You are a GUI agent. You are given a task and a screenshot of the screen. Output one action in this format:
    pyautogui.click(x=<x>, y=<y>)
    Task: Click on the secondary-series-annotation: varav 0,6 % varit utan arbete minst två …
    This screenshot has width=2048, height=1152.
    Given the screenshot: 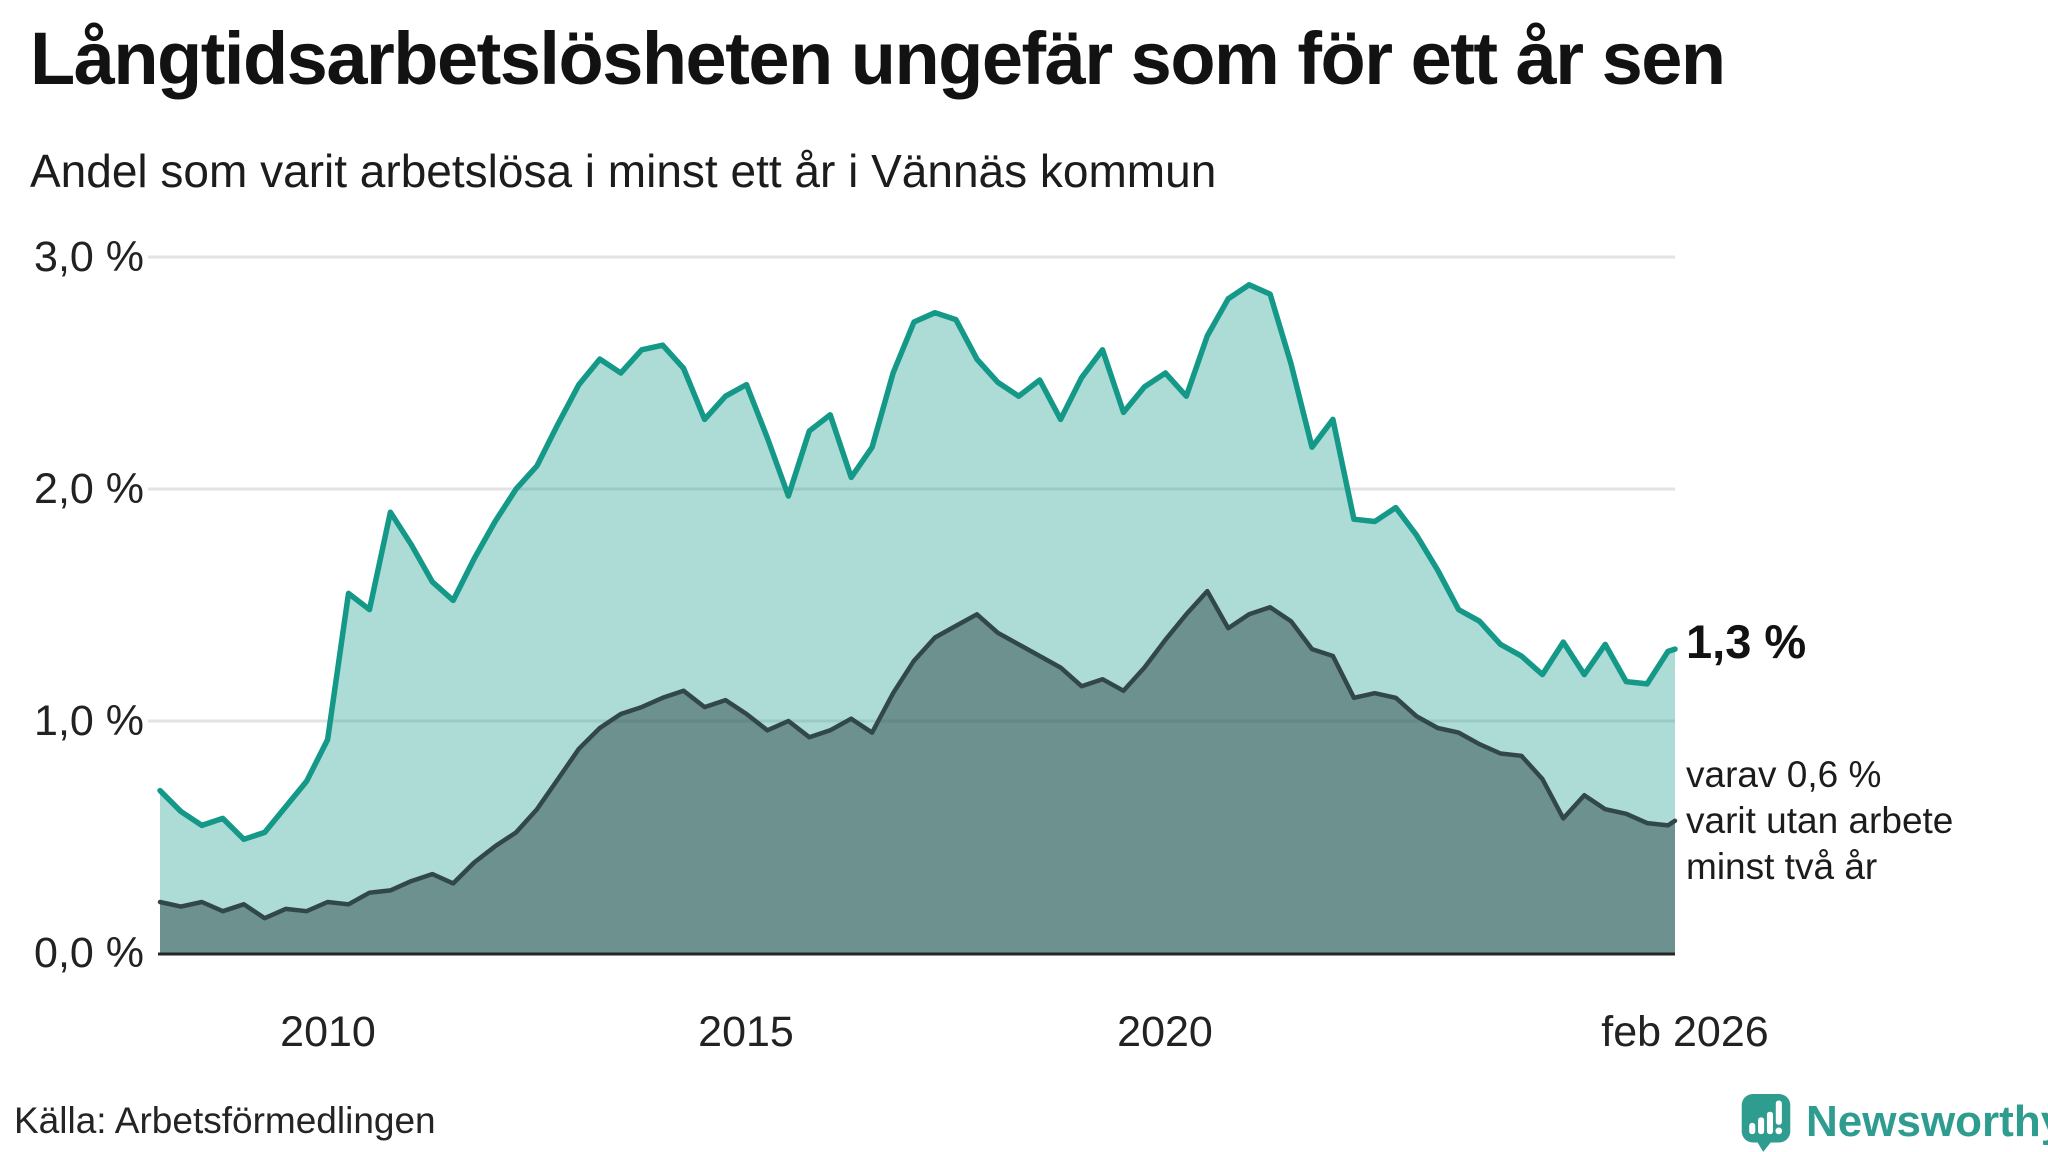 What is the action you would take?
    pyautogui.click(x=1819, y=821)
    